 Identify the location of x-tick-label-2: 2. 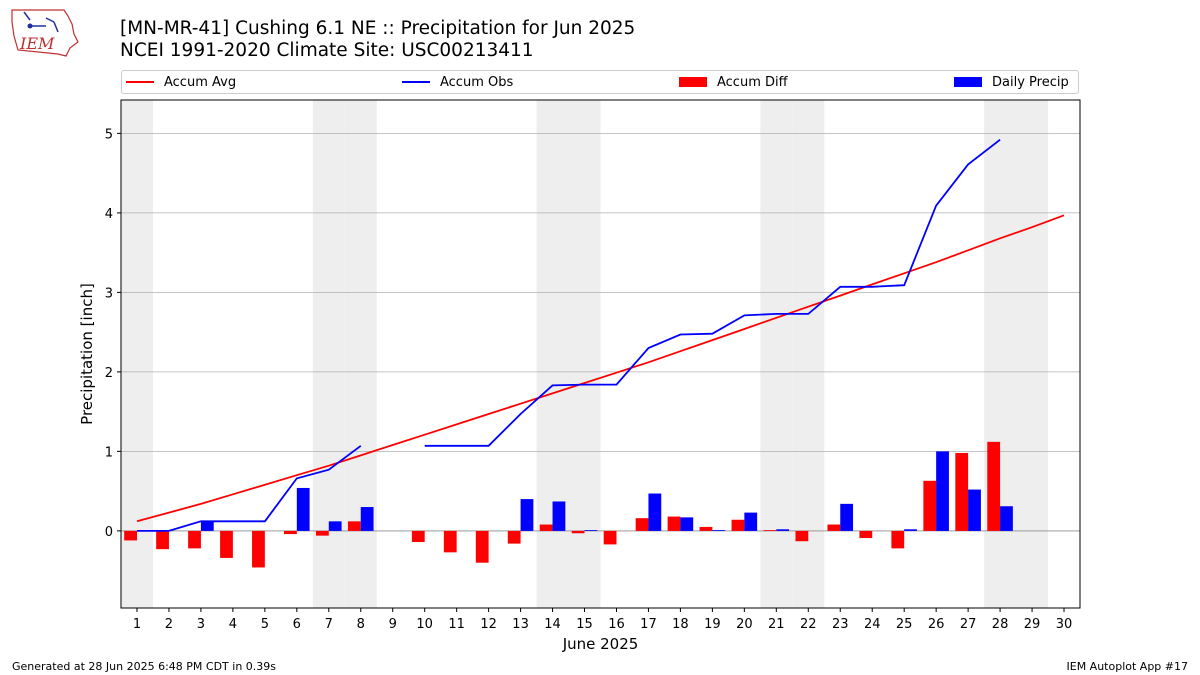
(169, 624).